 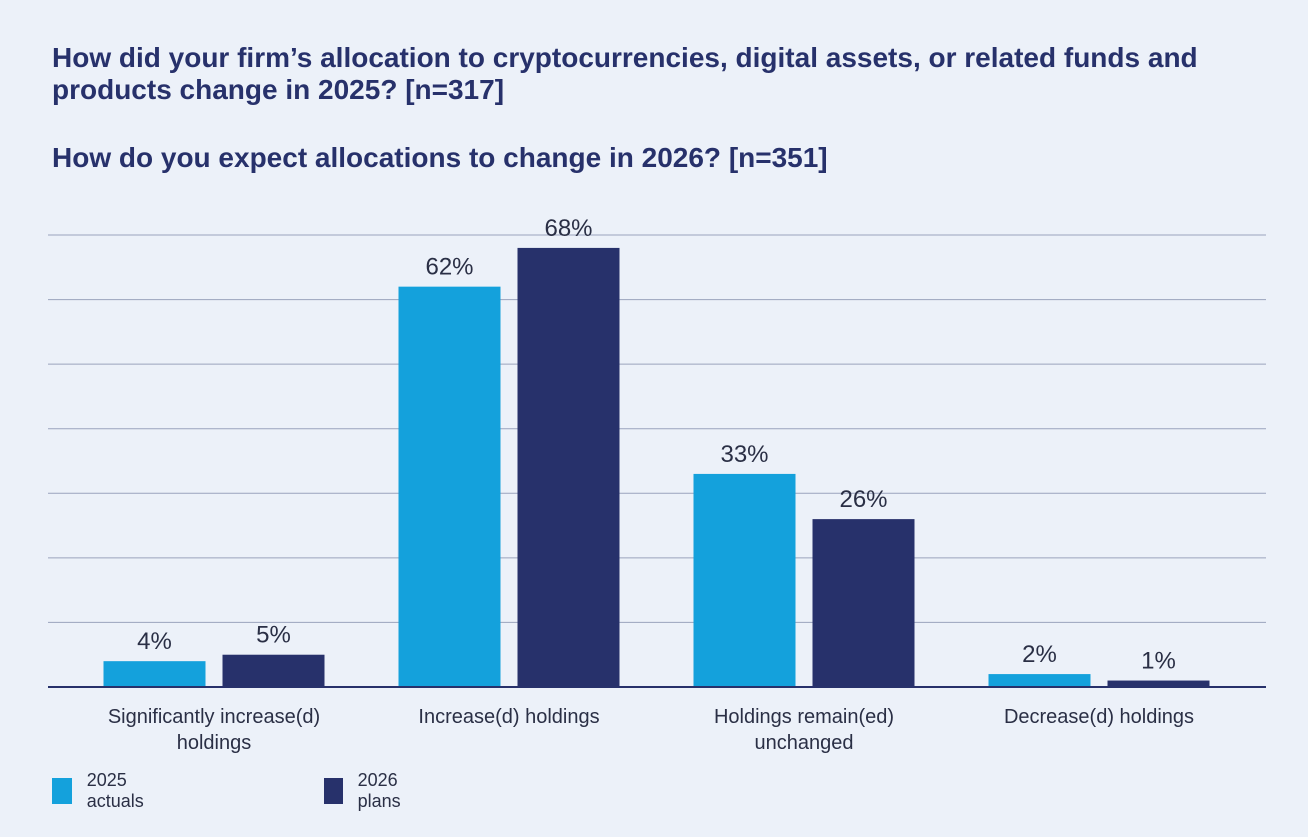 I want to click on data-label-2025-decrease: 2%, so click(x=1039, y=654).